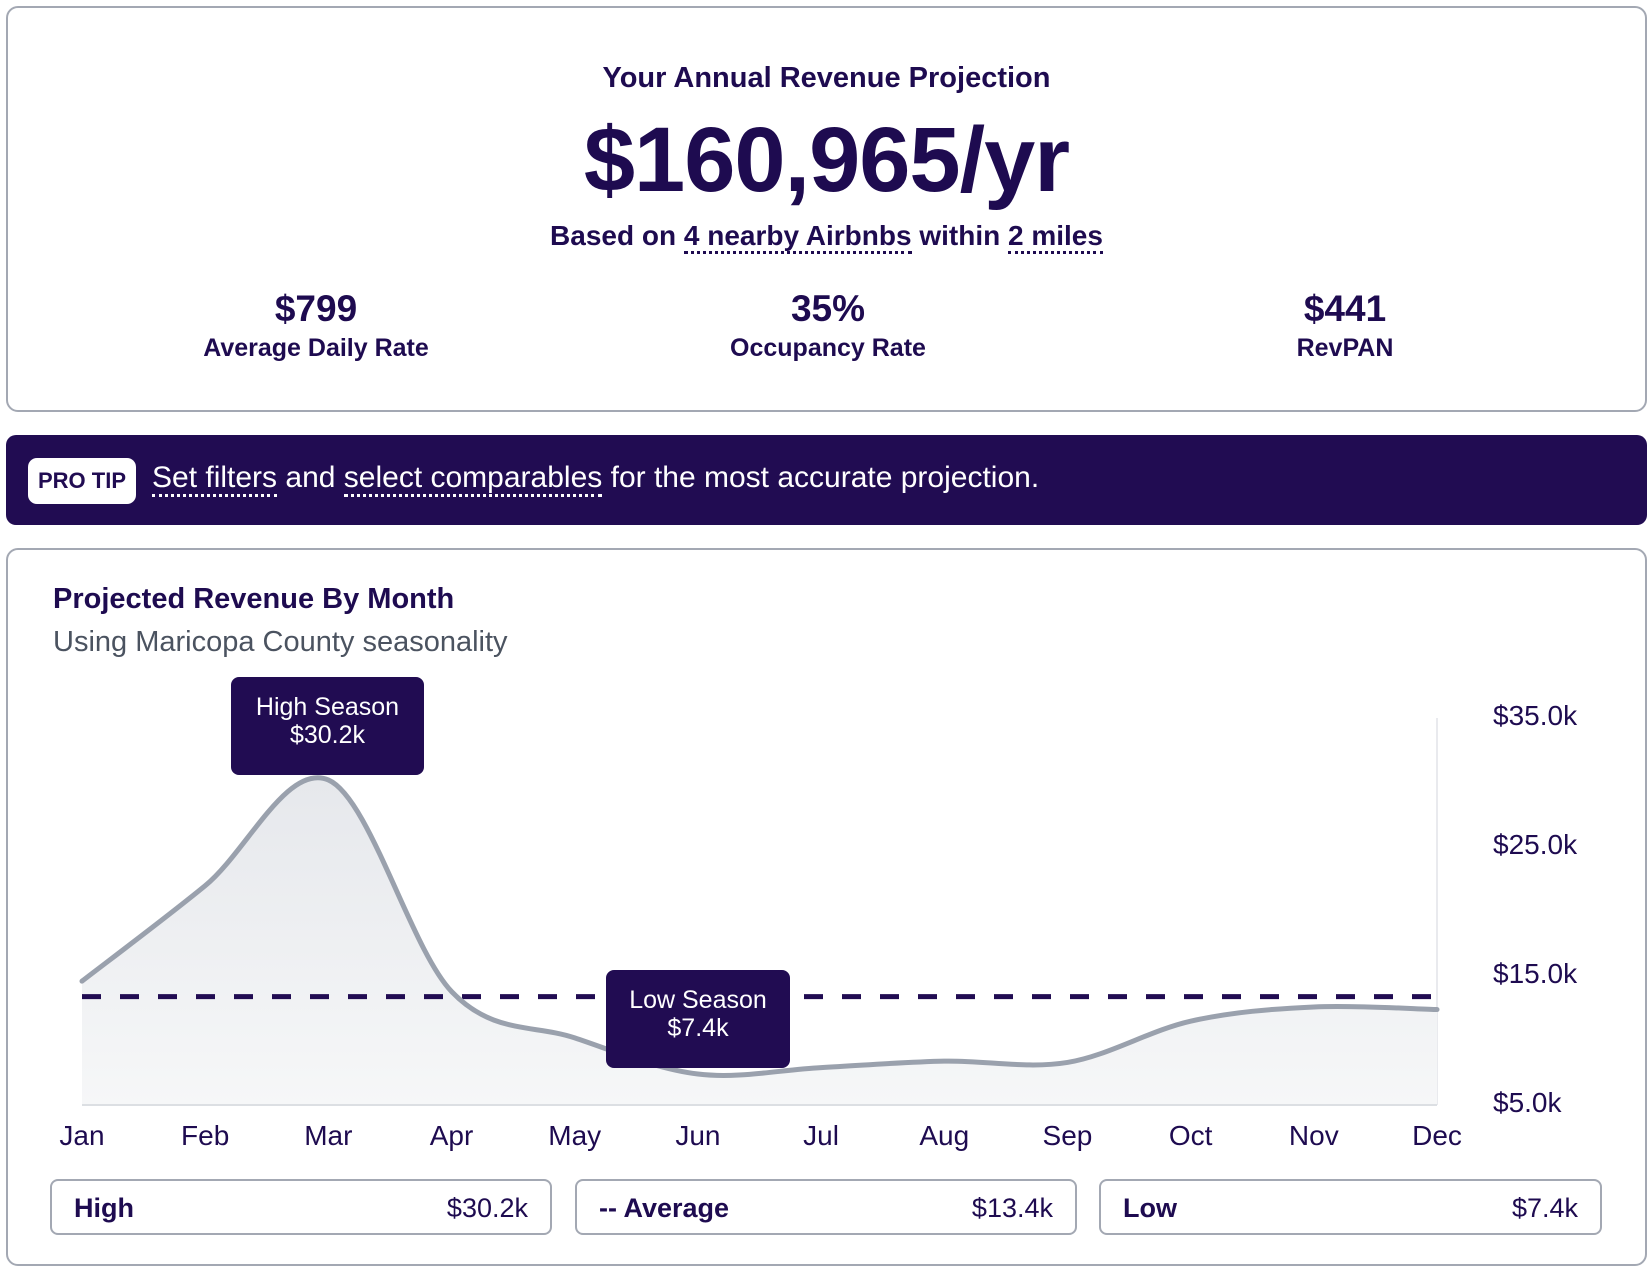  Describe the element at coordinates (1067, 1135) in the screenshot. I see `x-tick-label: Sep` at that location.